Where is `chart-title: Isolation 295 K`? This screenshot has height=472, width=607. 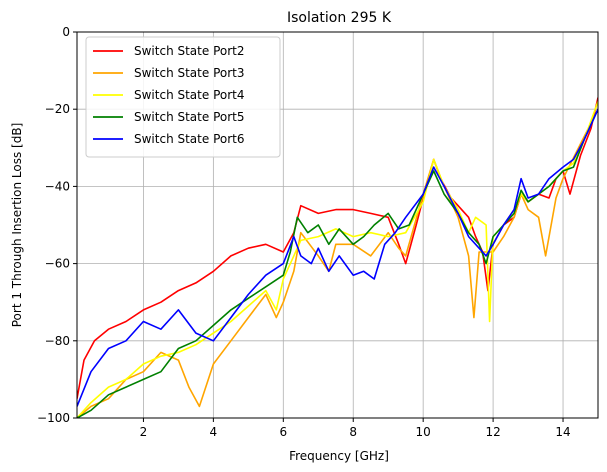
chart-title: Isolation 295 K is located at coordinates (339, 18).